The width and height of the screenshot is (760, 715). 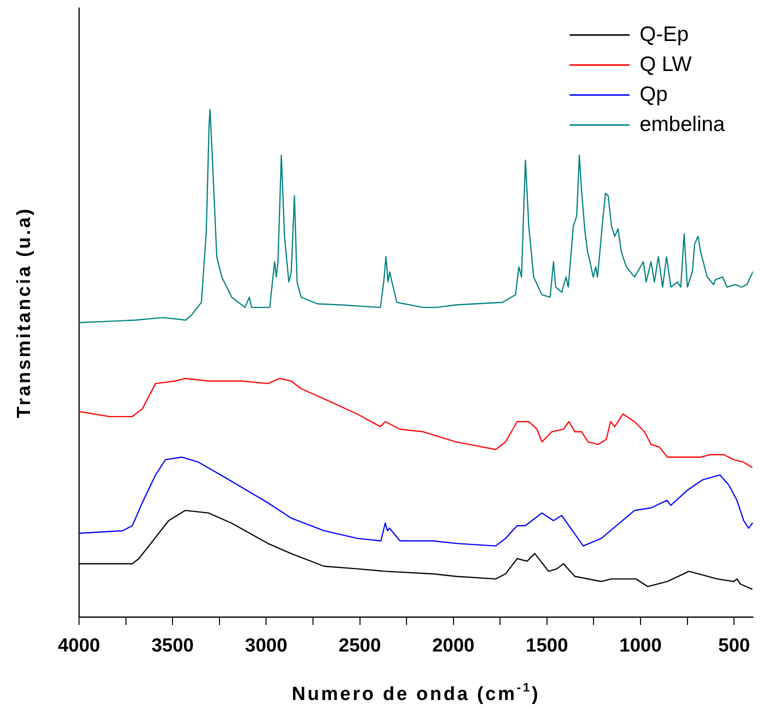 What do you see at coordinates (453, 646) in the screenshot?
I see `x-tick-label: 2000` at bounding box center [453, 646].